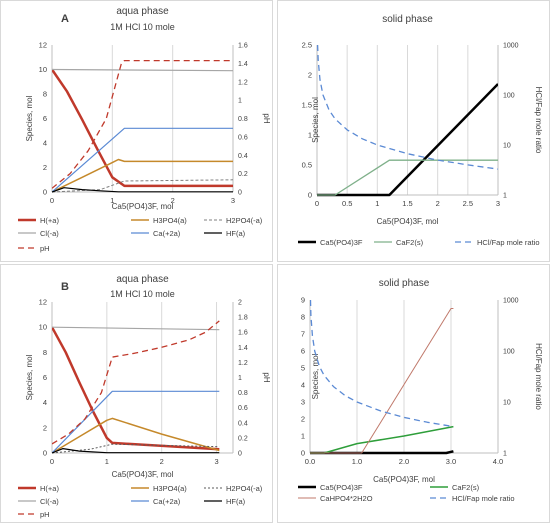  I want to click on series-ca5-po4-3f, so click(407, 140).